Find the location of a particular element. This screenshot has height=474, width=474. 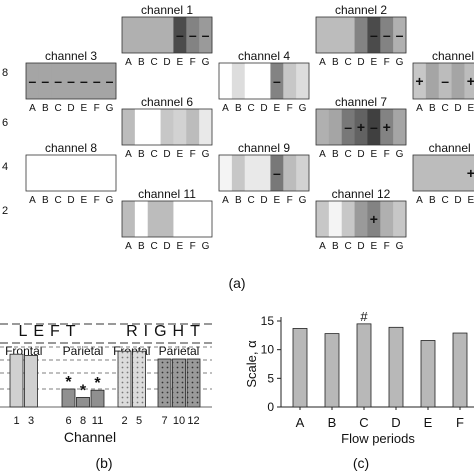

channel-strip: channel 7 A B – C + D – E + F G is located at coordinates (361, 127).